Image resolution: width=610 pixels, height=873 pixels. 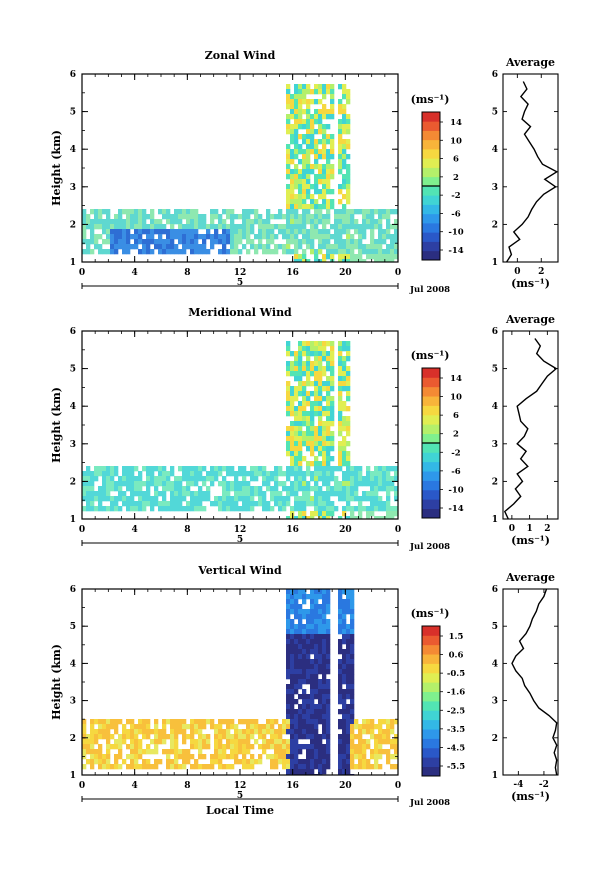 I want to click on y-tick-label: 5, so click(x=73, y=370).